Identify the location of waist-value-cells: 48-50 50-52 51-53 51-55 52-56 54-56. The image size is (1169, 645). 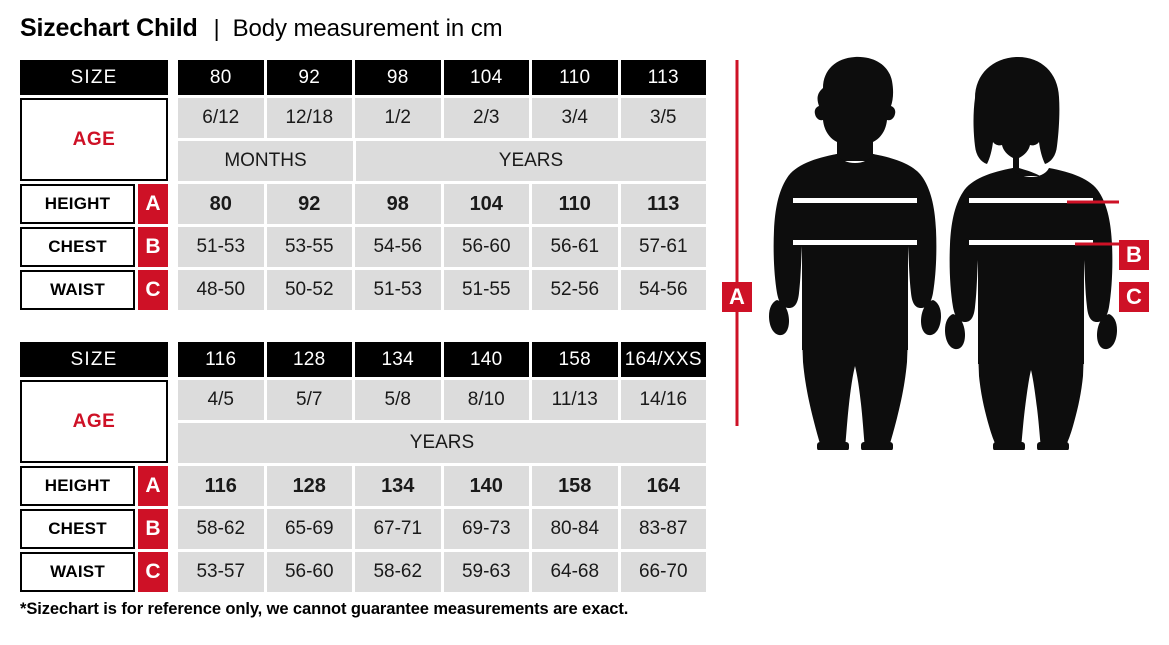
(442, 290).